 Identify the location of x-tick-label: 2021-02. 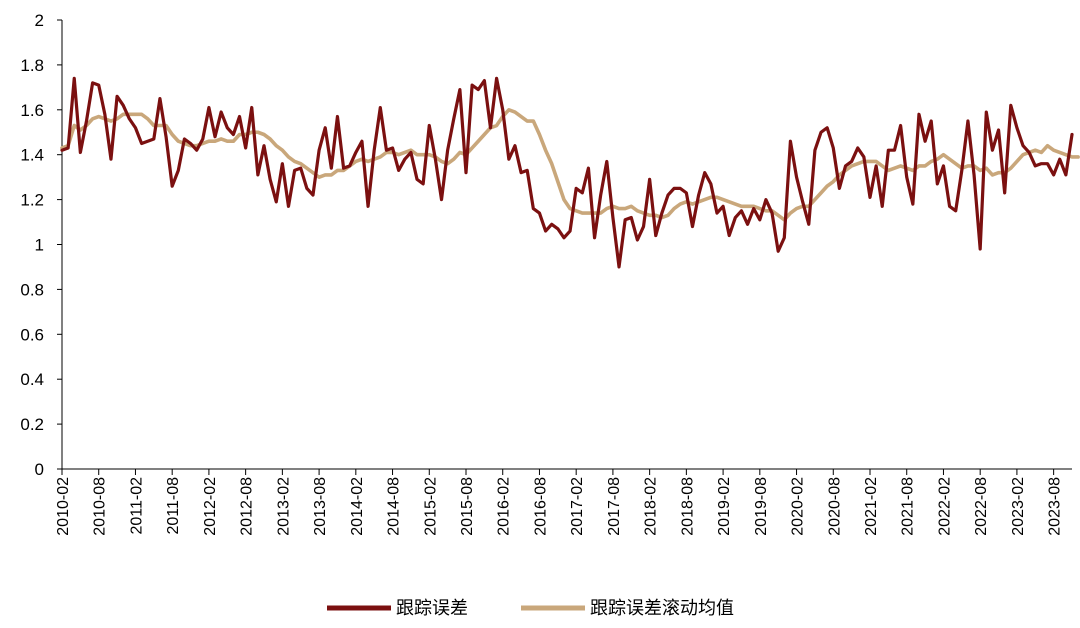
(871, 506).